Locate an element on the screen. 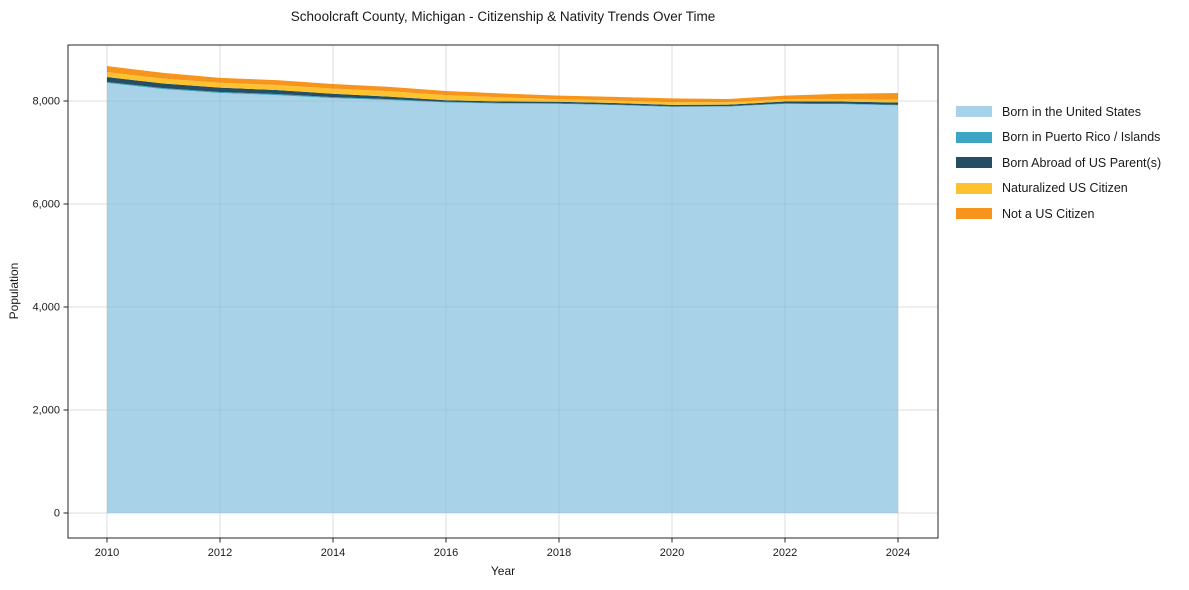  x-tick-label: 2020 is located at coordinates (672, 553).